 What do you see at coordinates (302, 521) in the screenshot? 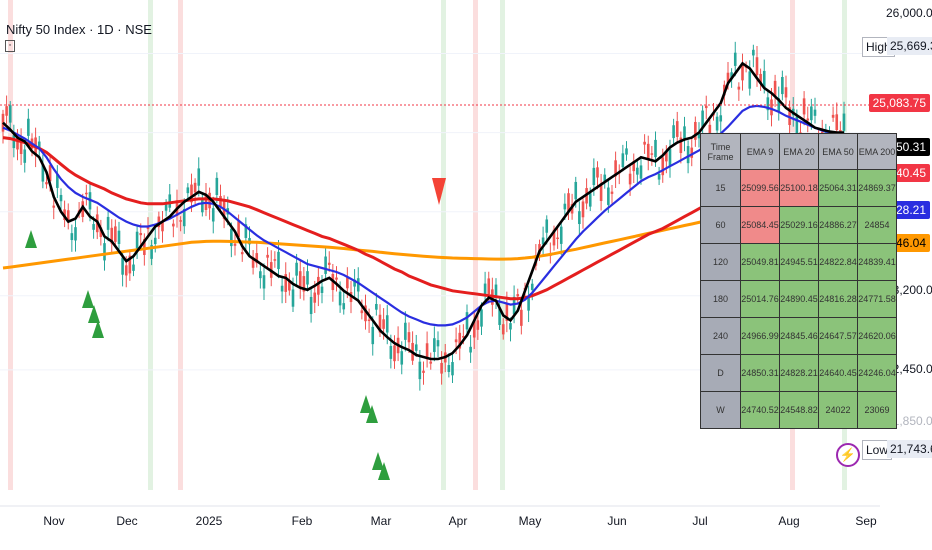
I see `x-tick-label: Feb` at bounding box center [302, 521].